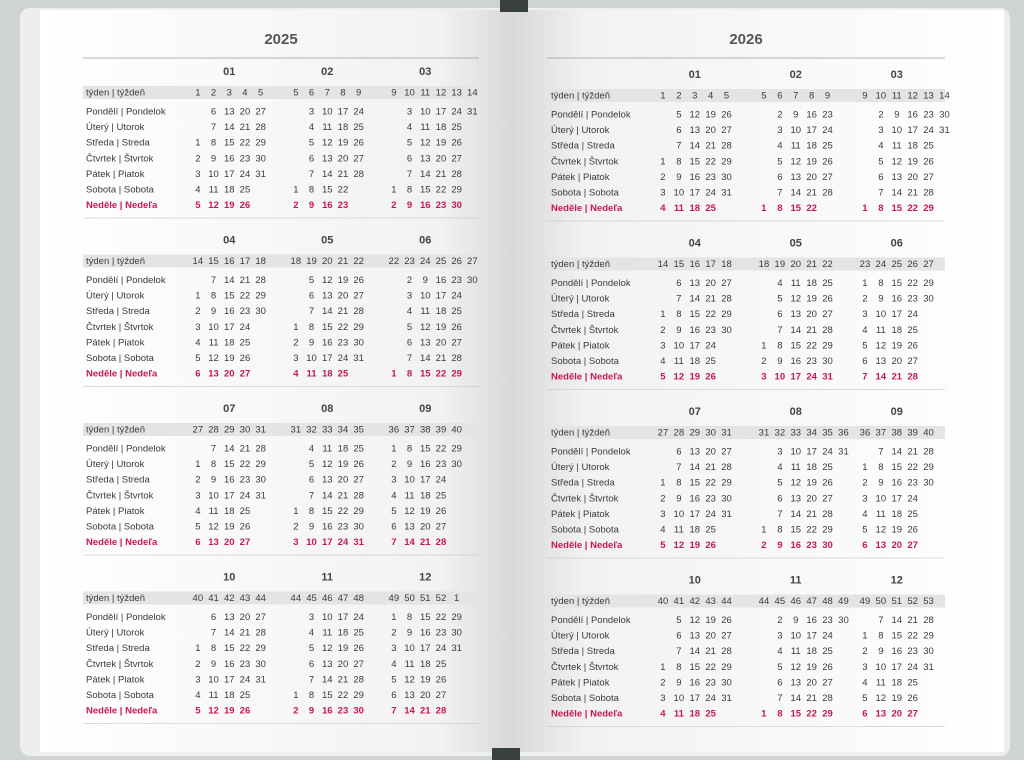 This screenshot has height=760, width=1024. Describe the element at coordinates (197, 174) in the screenshot. I see `day-number: 3` at that location.